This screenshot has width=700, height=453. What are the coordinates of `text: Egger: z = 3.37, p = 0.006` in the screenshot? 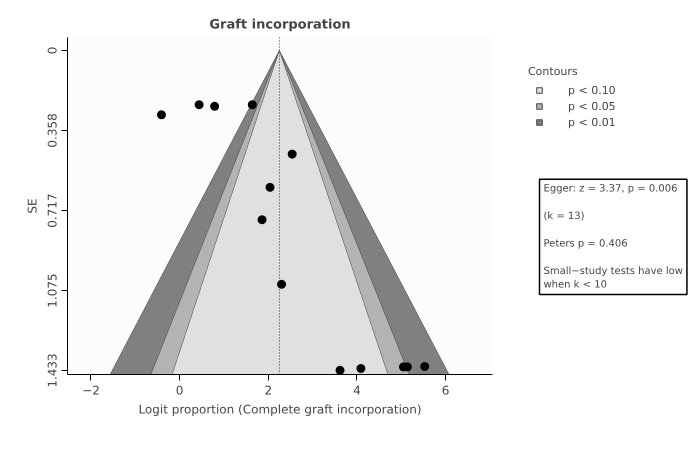 It's located at (611, 188).